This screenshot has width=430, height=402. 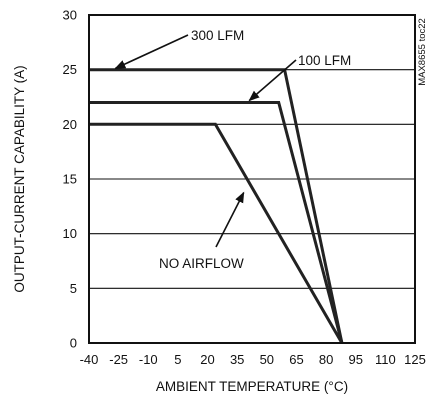 I want to click on x-tick-label: 20, so click(x=207, y=359).